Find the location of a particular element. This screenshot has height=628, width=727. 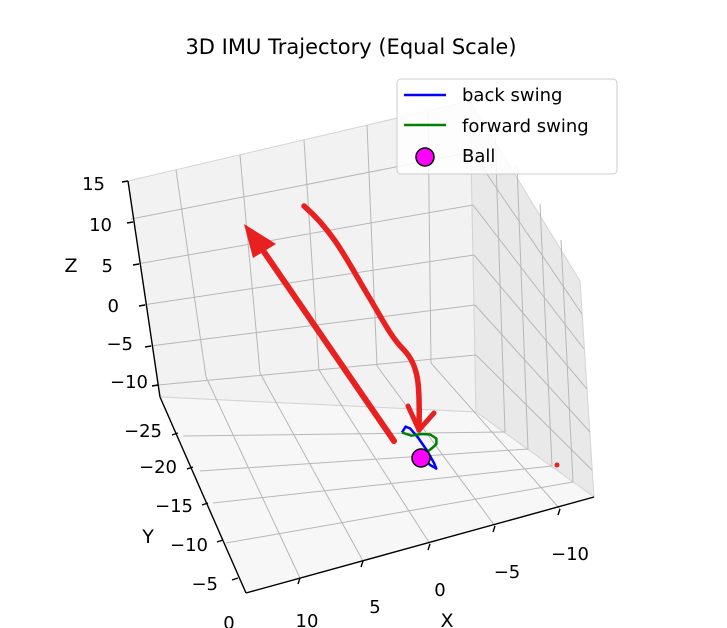

x-tick-label: −5 is located at coordinates (507, 572).